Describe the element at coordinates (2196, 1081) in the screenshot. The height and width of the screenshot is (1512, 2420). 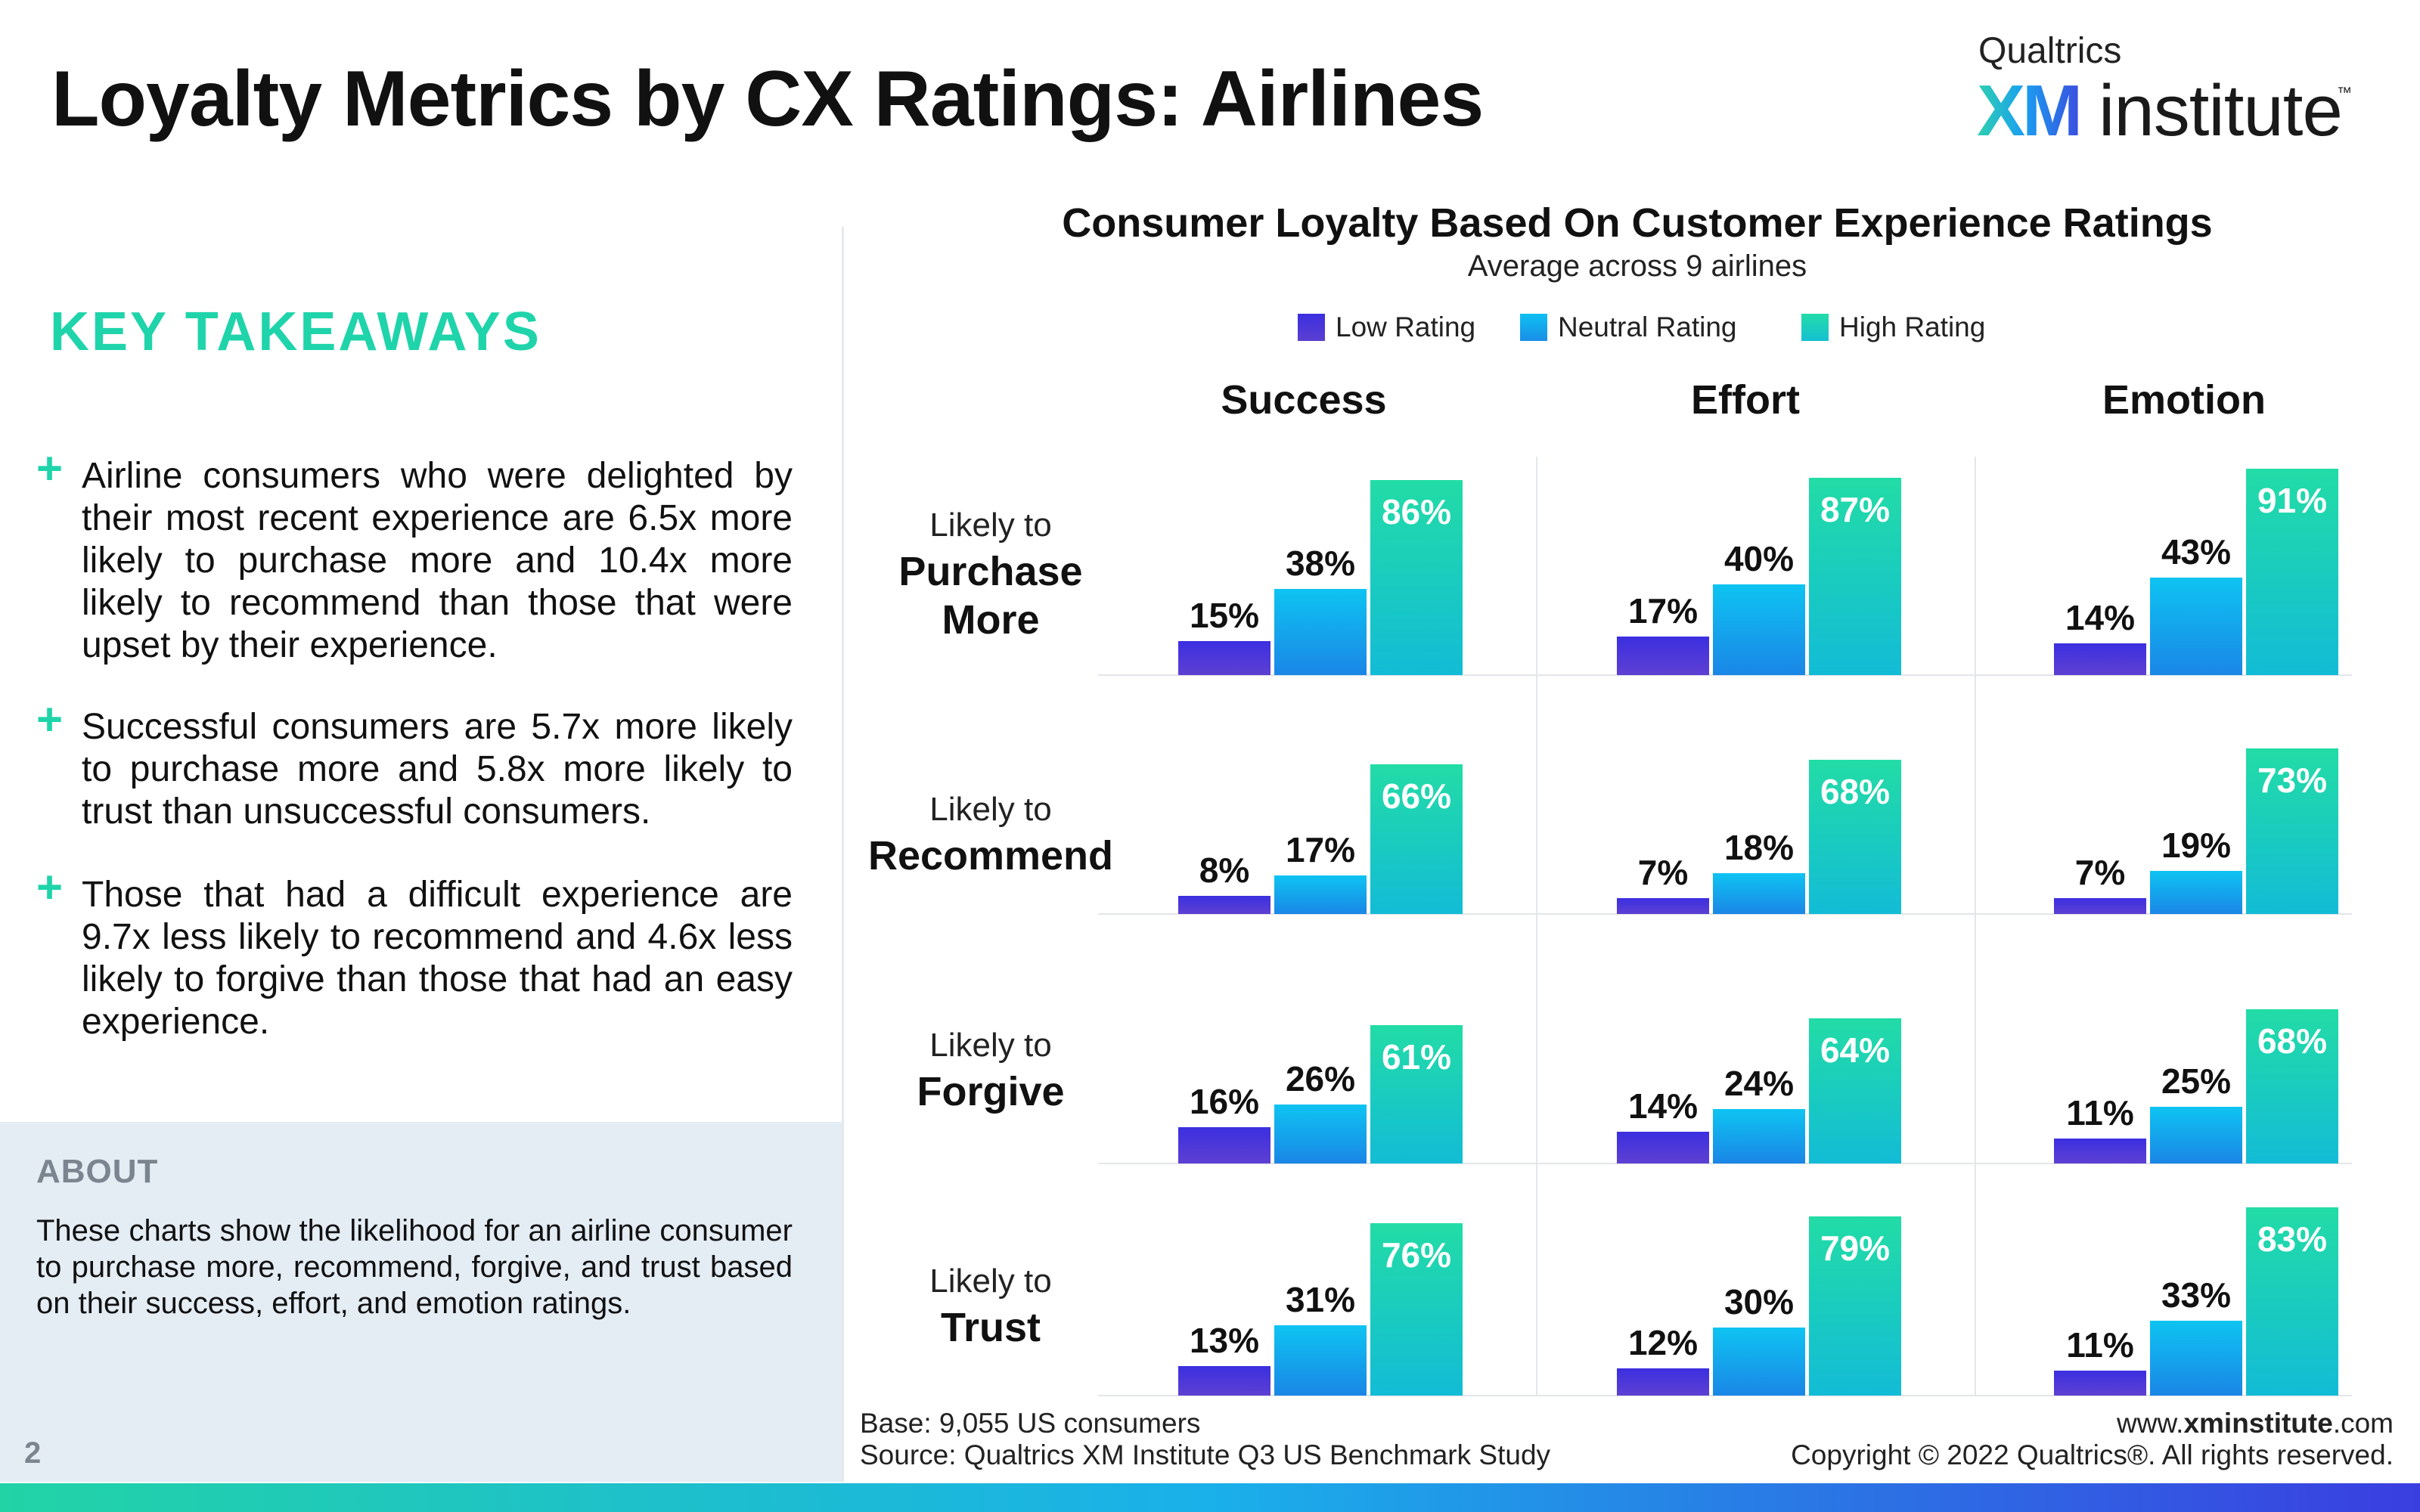
I see `data-label-neutral: 25%` at that location.